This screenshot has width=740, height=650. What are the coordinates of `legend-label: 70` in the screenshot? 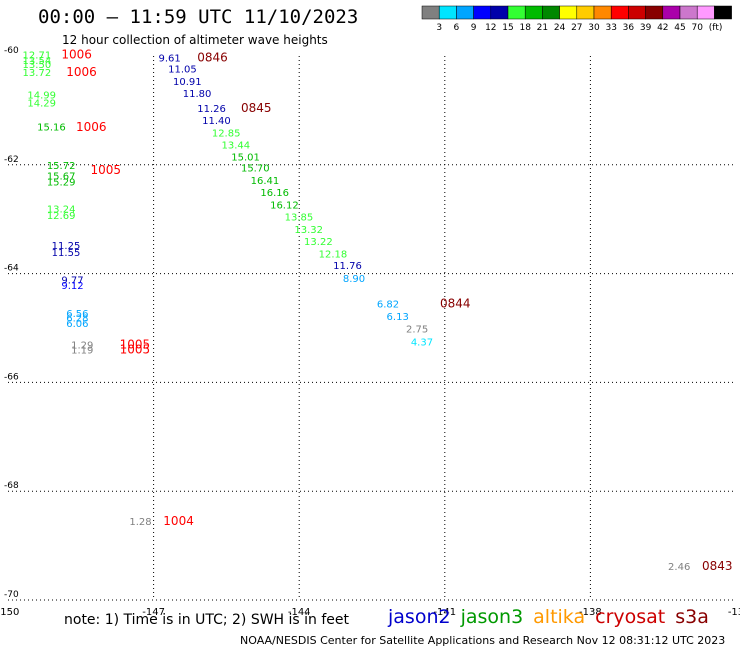 It's located at (697, 28).